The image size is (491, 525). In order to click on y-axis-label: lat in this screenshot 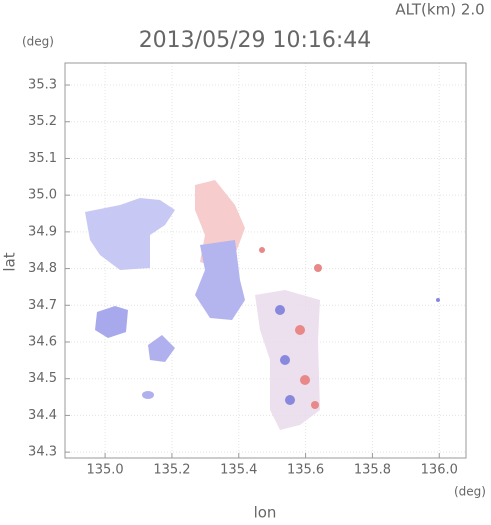, I will do `click(10, 261)`.